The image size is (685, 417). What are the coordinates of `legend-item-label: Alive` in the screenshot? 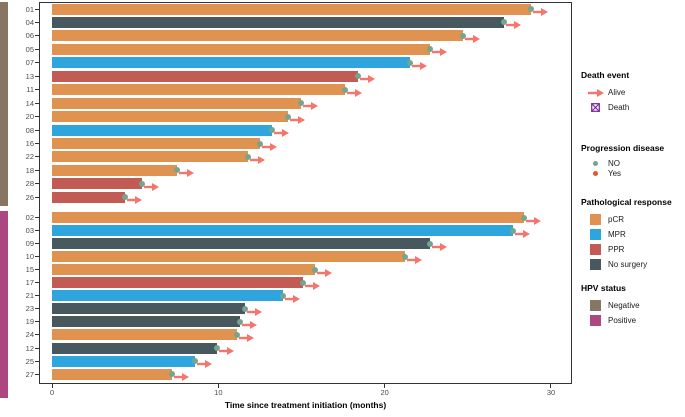 It's located at (617, 92).